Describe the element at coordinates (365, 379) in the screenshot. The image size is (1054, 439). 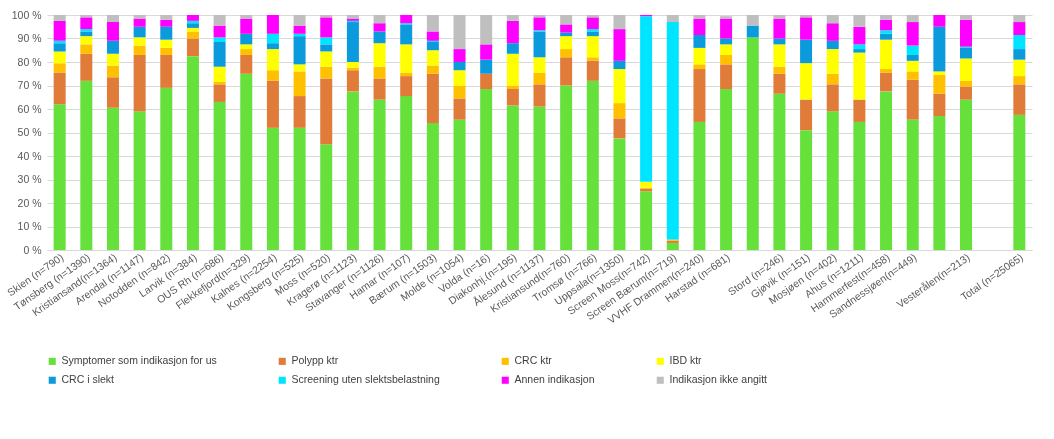
I see `legend-label: Screening uten slektsbelastning` at that location.